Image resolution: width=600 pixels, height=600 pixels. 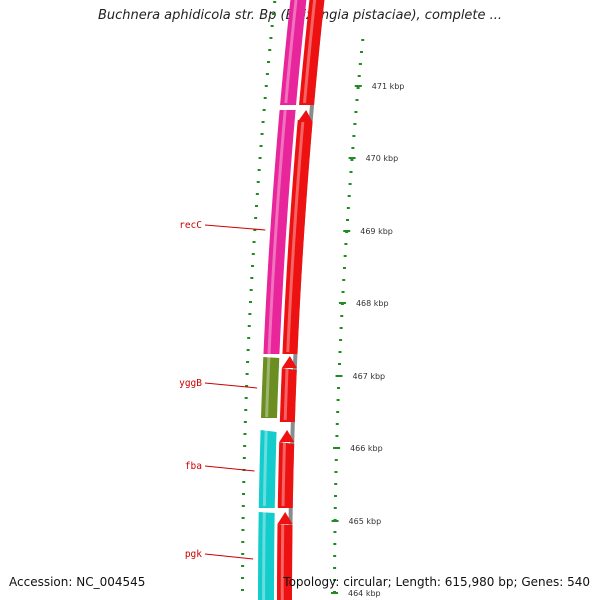 I want to click on gene-feature-pgk-shine, so click(x=264, y=555).